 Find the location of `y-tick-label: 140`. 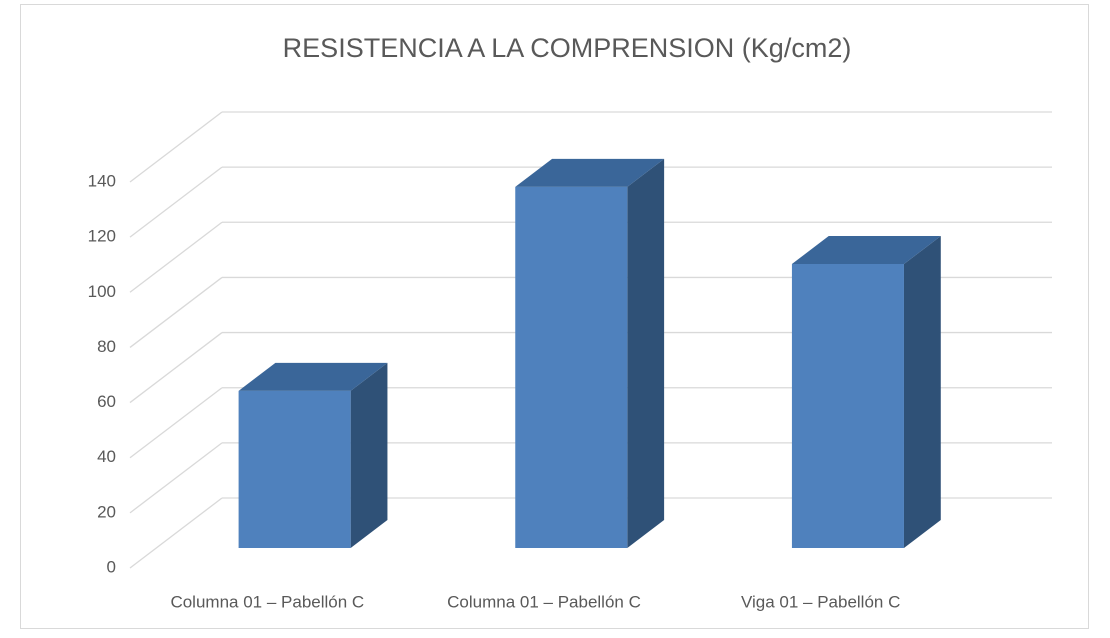

y-tick-label: 140 is located at coordinates (102, 180).